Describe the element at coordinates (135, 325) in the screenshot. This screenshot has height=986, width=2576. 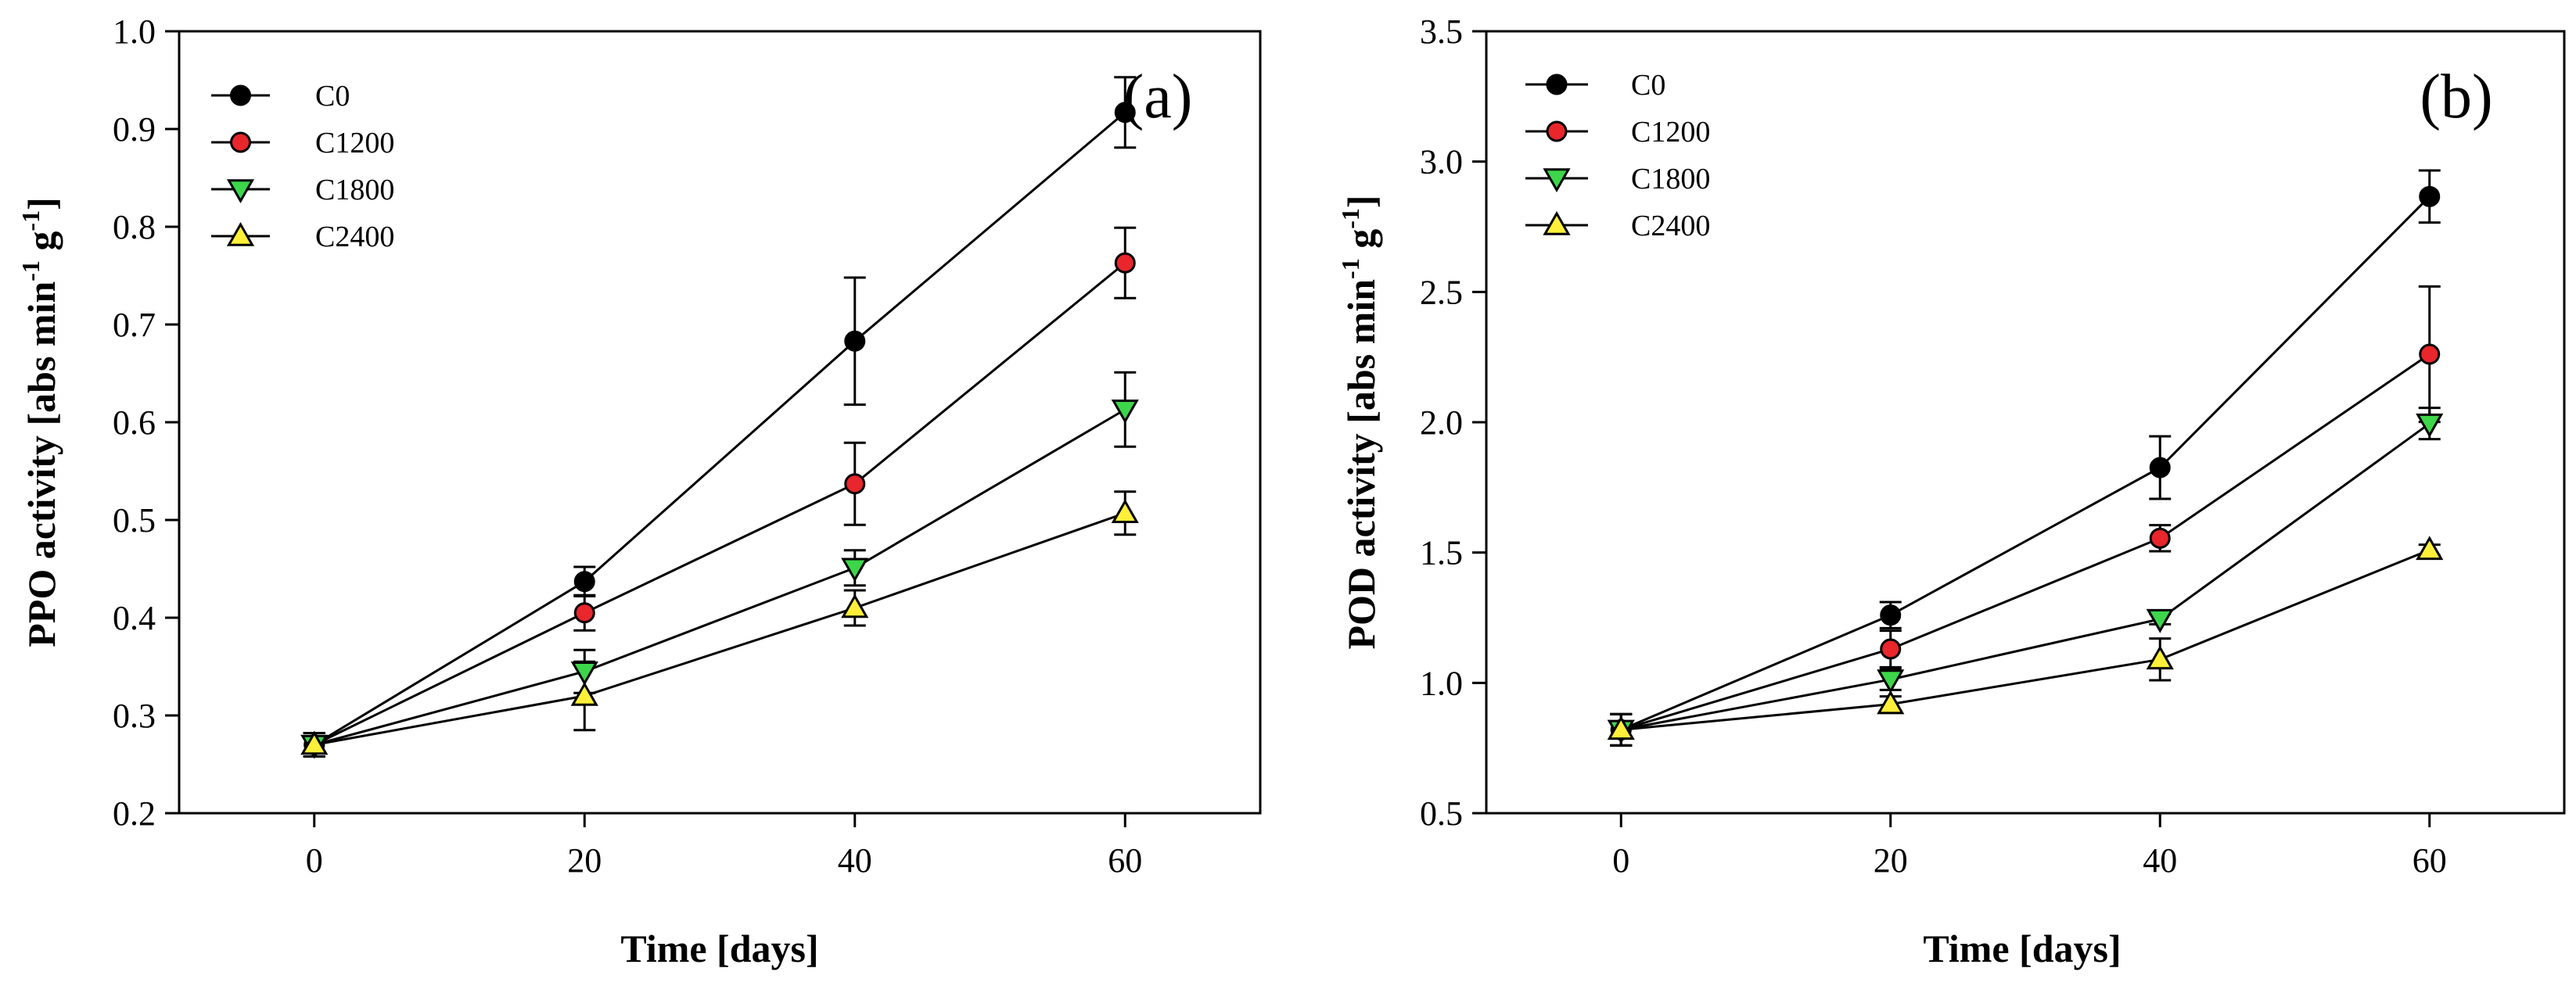
I see `y-tick-label: 0.7` at that location.